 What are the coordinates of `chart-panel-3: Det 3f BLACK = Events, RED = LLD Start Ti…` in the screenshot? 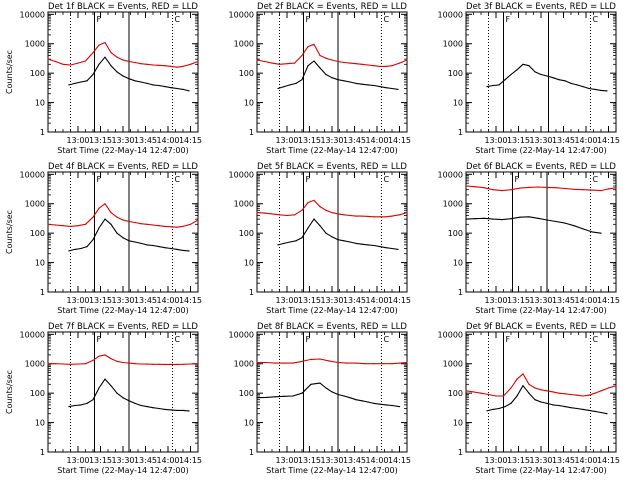 It's located at (529, 78).